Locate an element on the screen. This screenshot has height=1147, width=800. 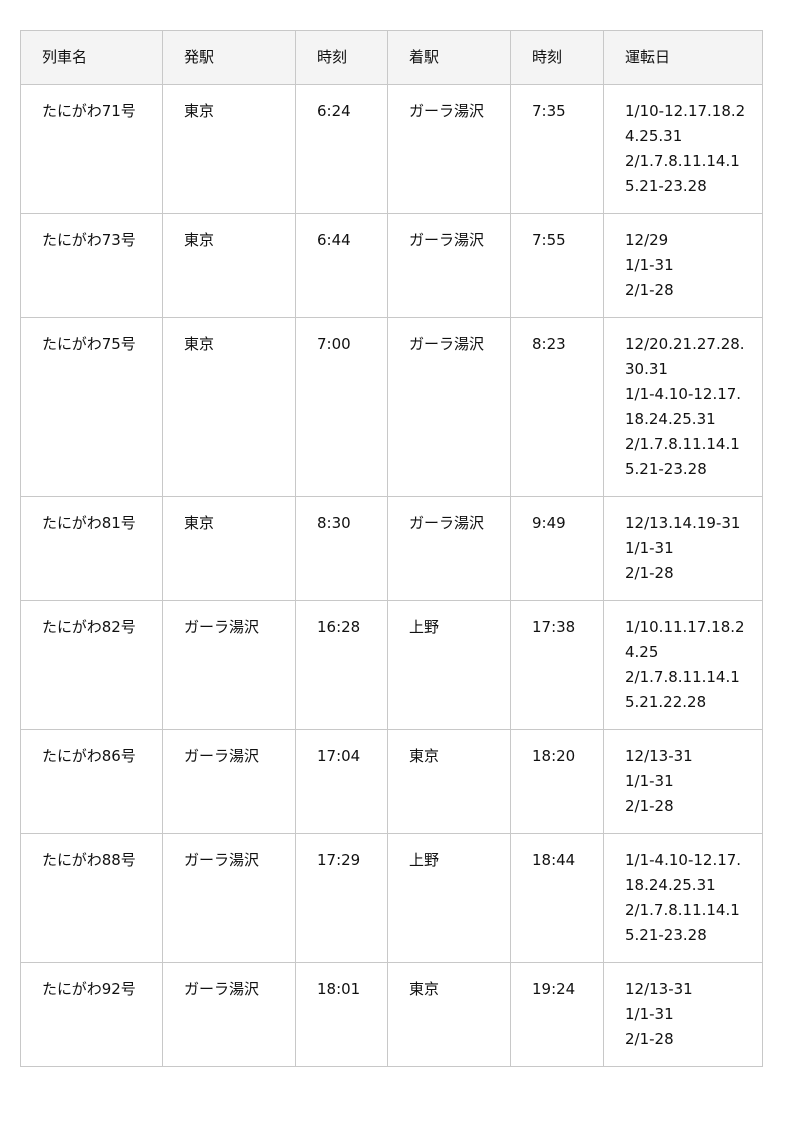
train-name: たにがわ71号 is located at coordinates (91, 149).